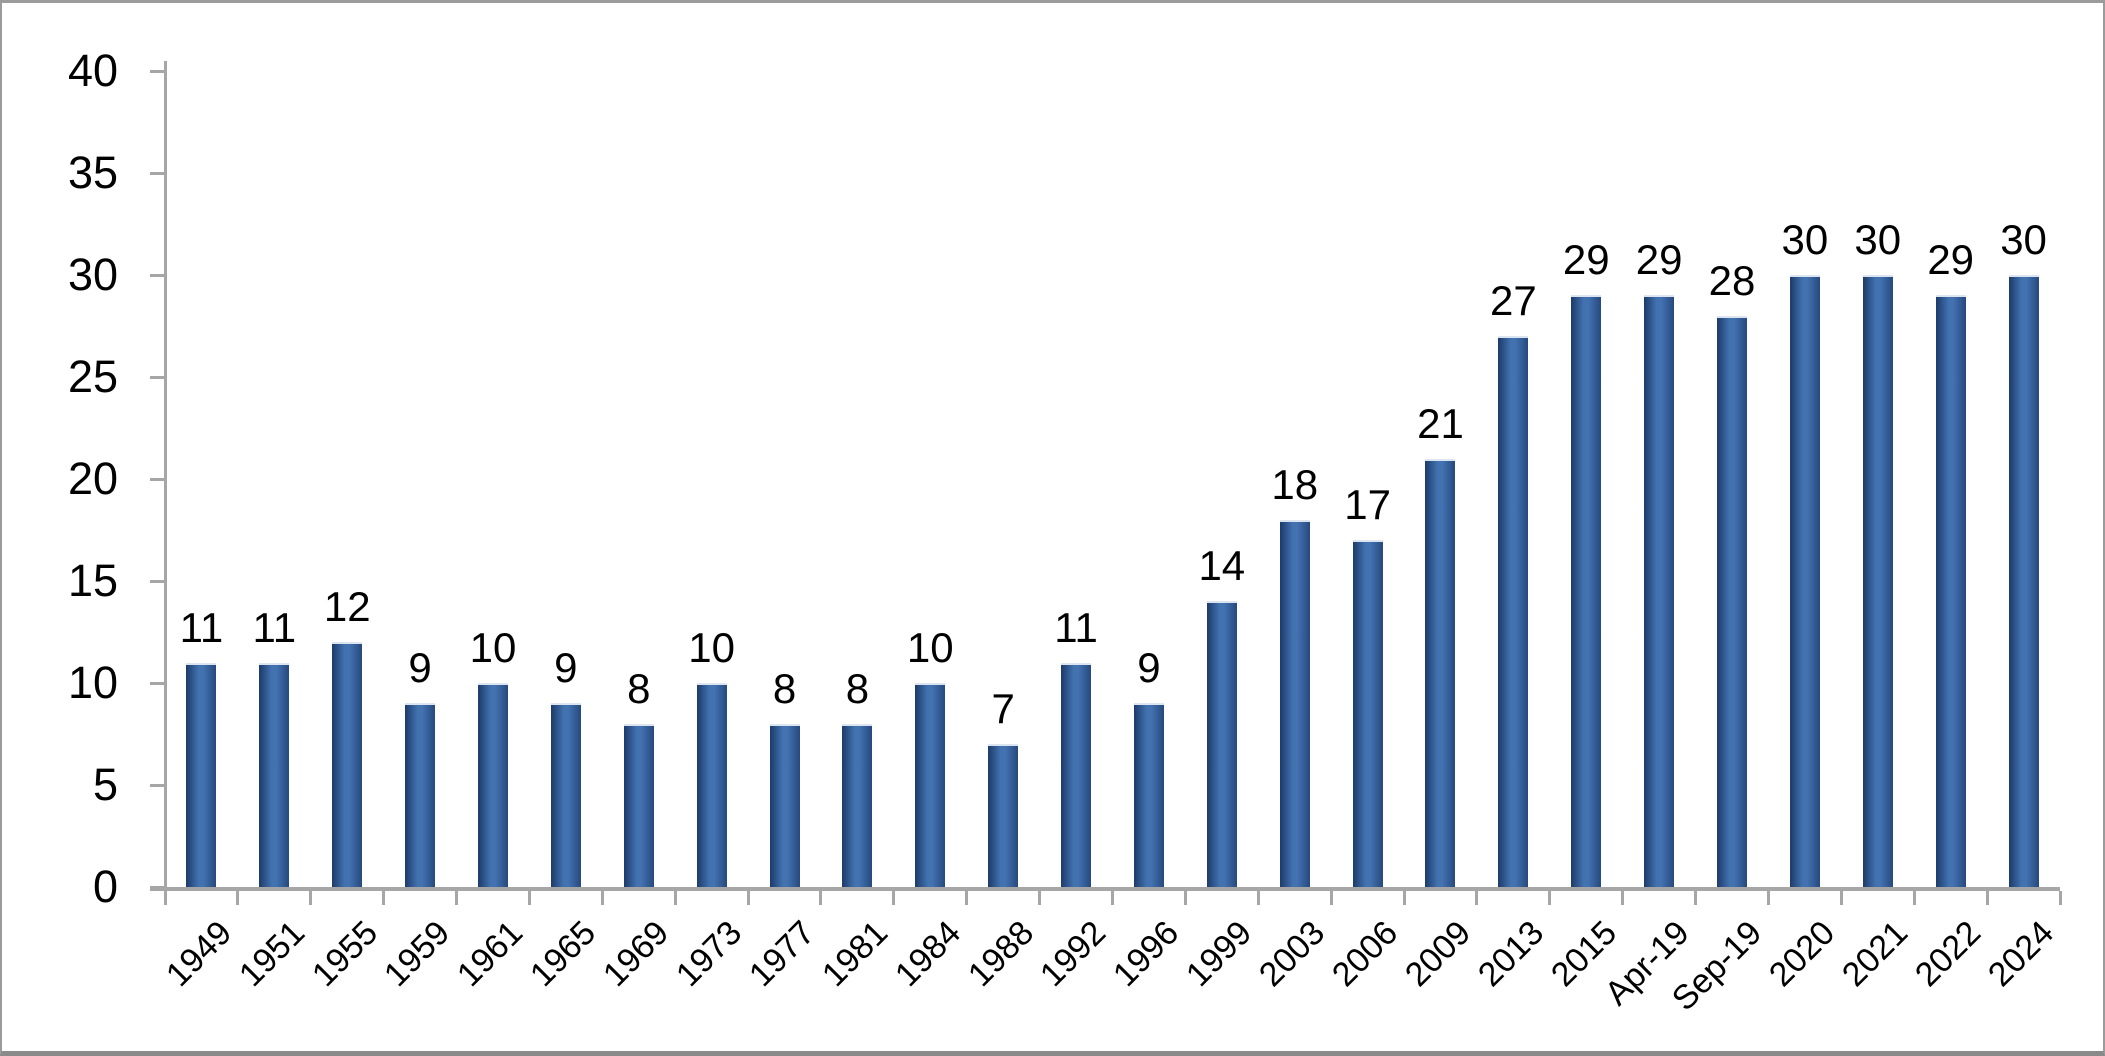  Describe the element at coordinates (490, 954) in the screenshot. I see `x-axis-tick-label: 1961` at that location.